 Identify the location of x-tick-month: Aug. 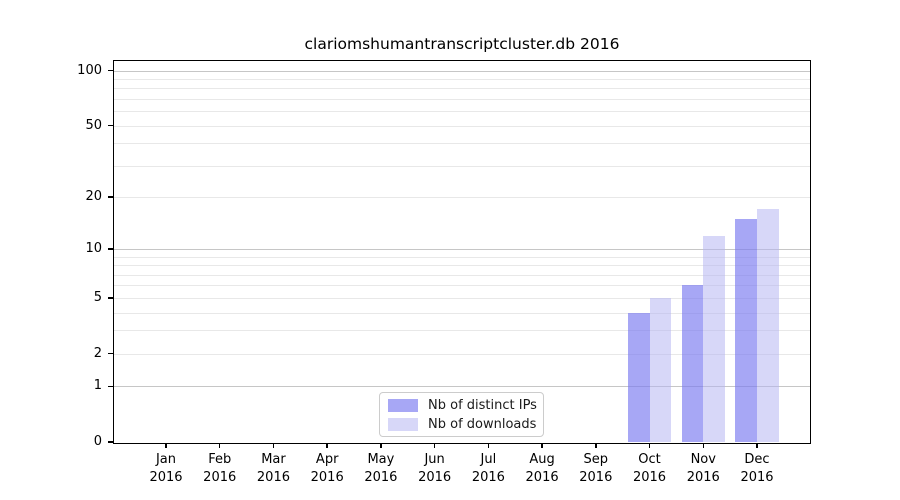
(542, 459).